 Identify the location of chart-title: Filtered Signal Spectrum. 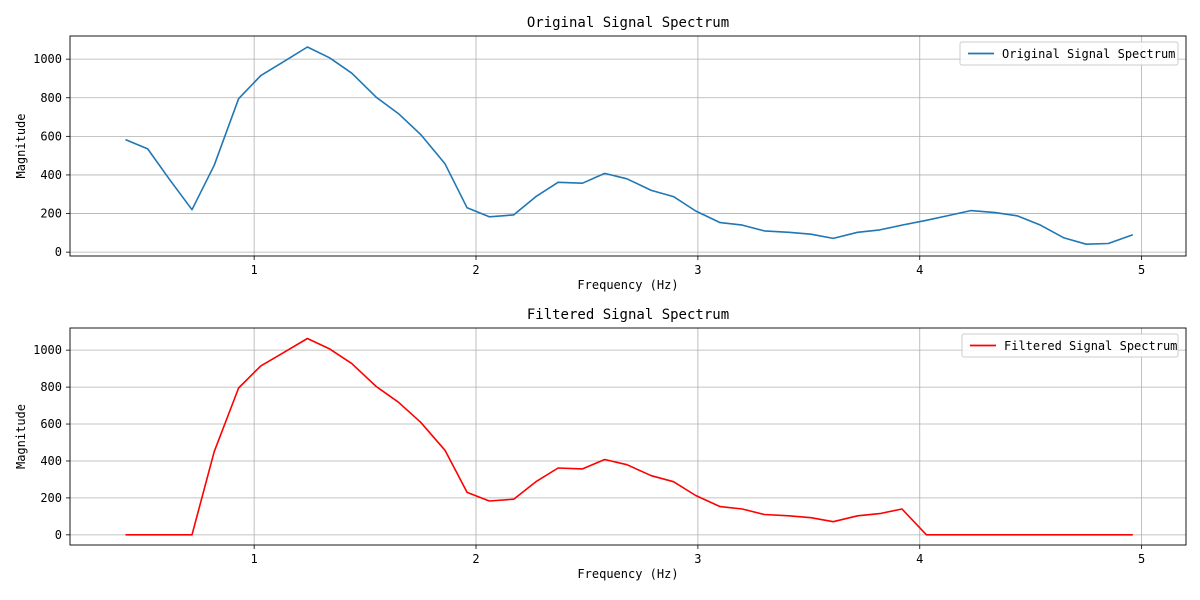
(628, 315).